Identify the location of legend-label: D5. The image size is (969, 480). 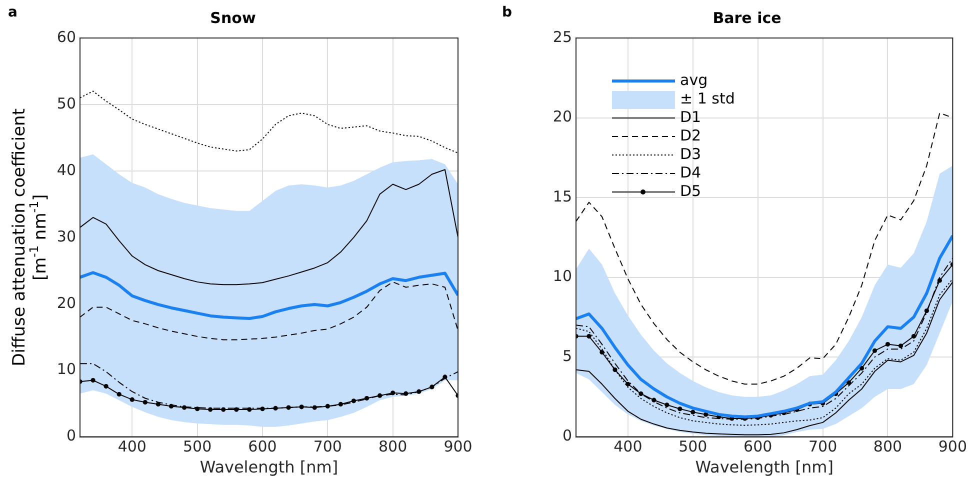
(691, 191).